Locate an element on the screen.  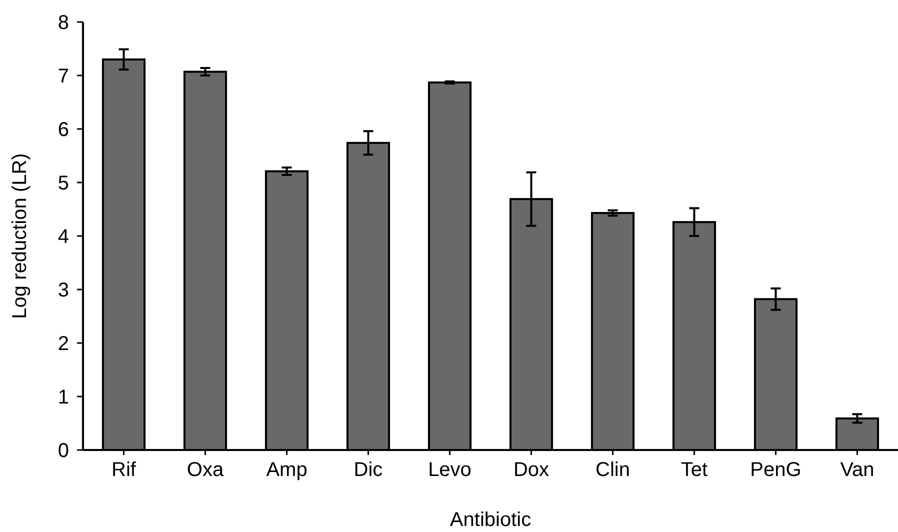
x-tick-label: Van is located at coordinates (857, 470).